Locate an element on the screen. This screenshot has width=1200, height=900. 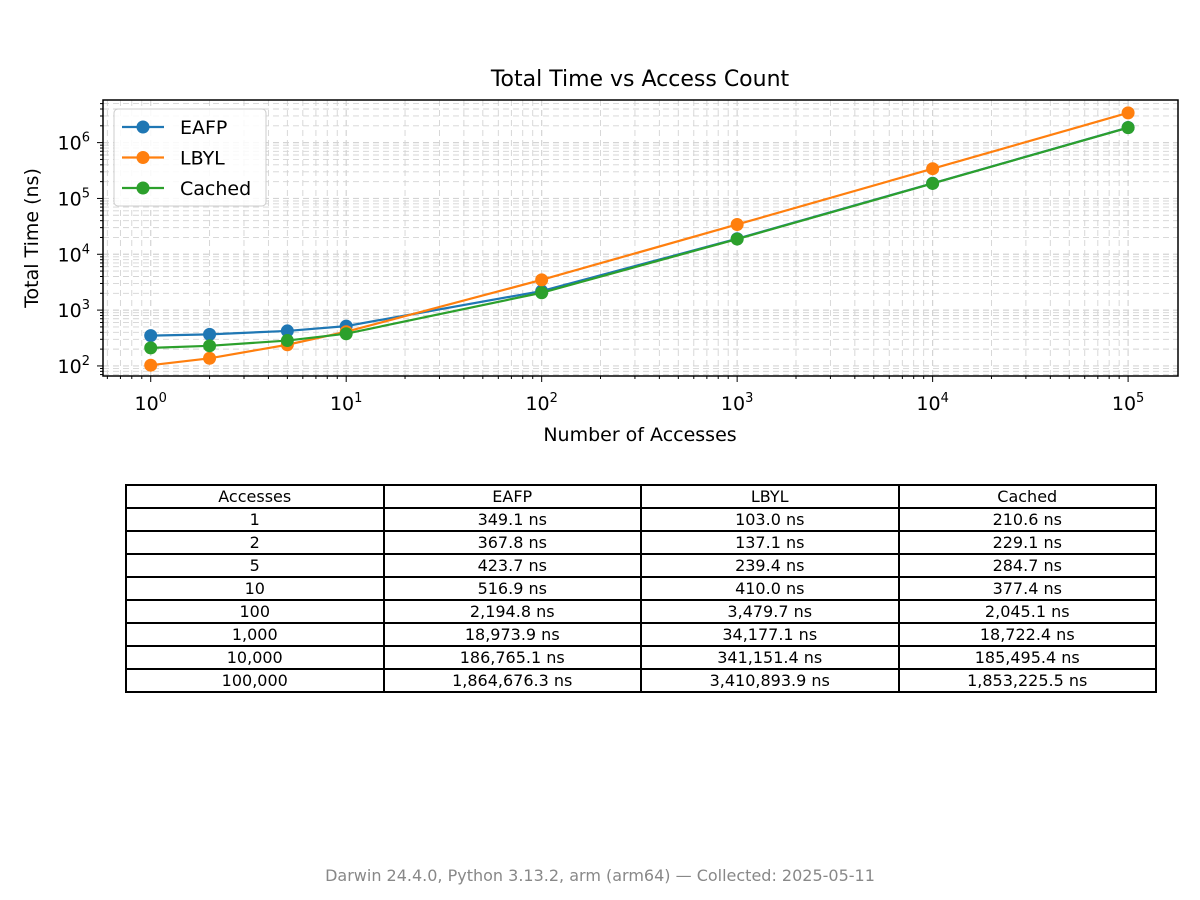
cell-accesses: 5 is located at coordinates (255, 565).